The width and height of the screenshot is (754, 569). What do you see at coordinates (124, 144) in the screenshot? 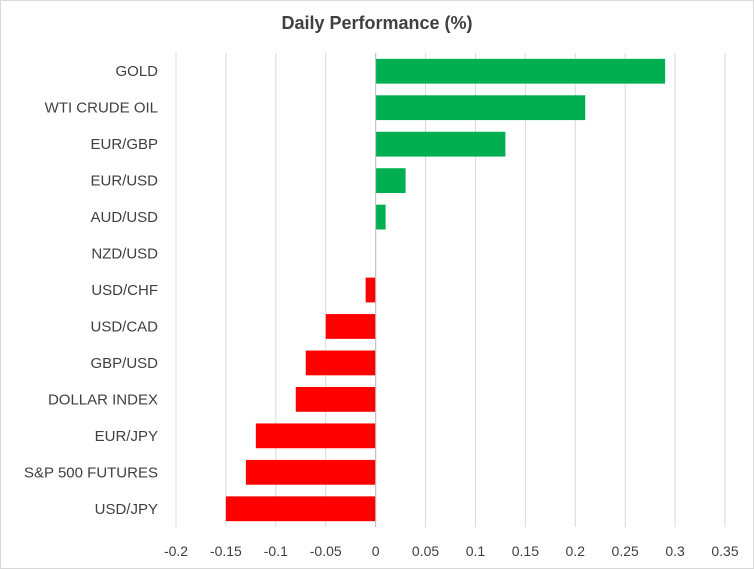
I see `category-label: EUR/GBP` at bounding box center [124, 144].